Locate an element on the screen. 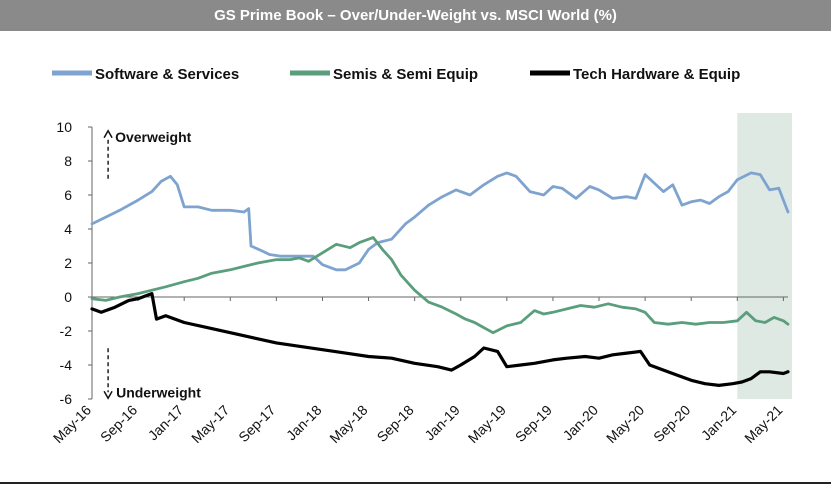  x-tick-label-8: Jan-19 is located at coordinates (442, 423).